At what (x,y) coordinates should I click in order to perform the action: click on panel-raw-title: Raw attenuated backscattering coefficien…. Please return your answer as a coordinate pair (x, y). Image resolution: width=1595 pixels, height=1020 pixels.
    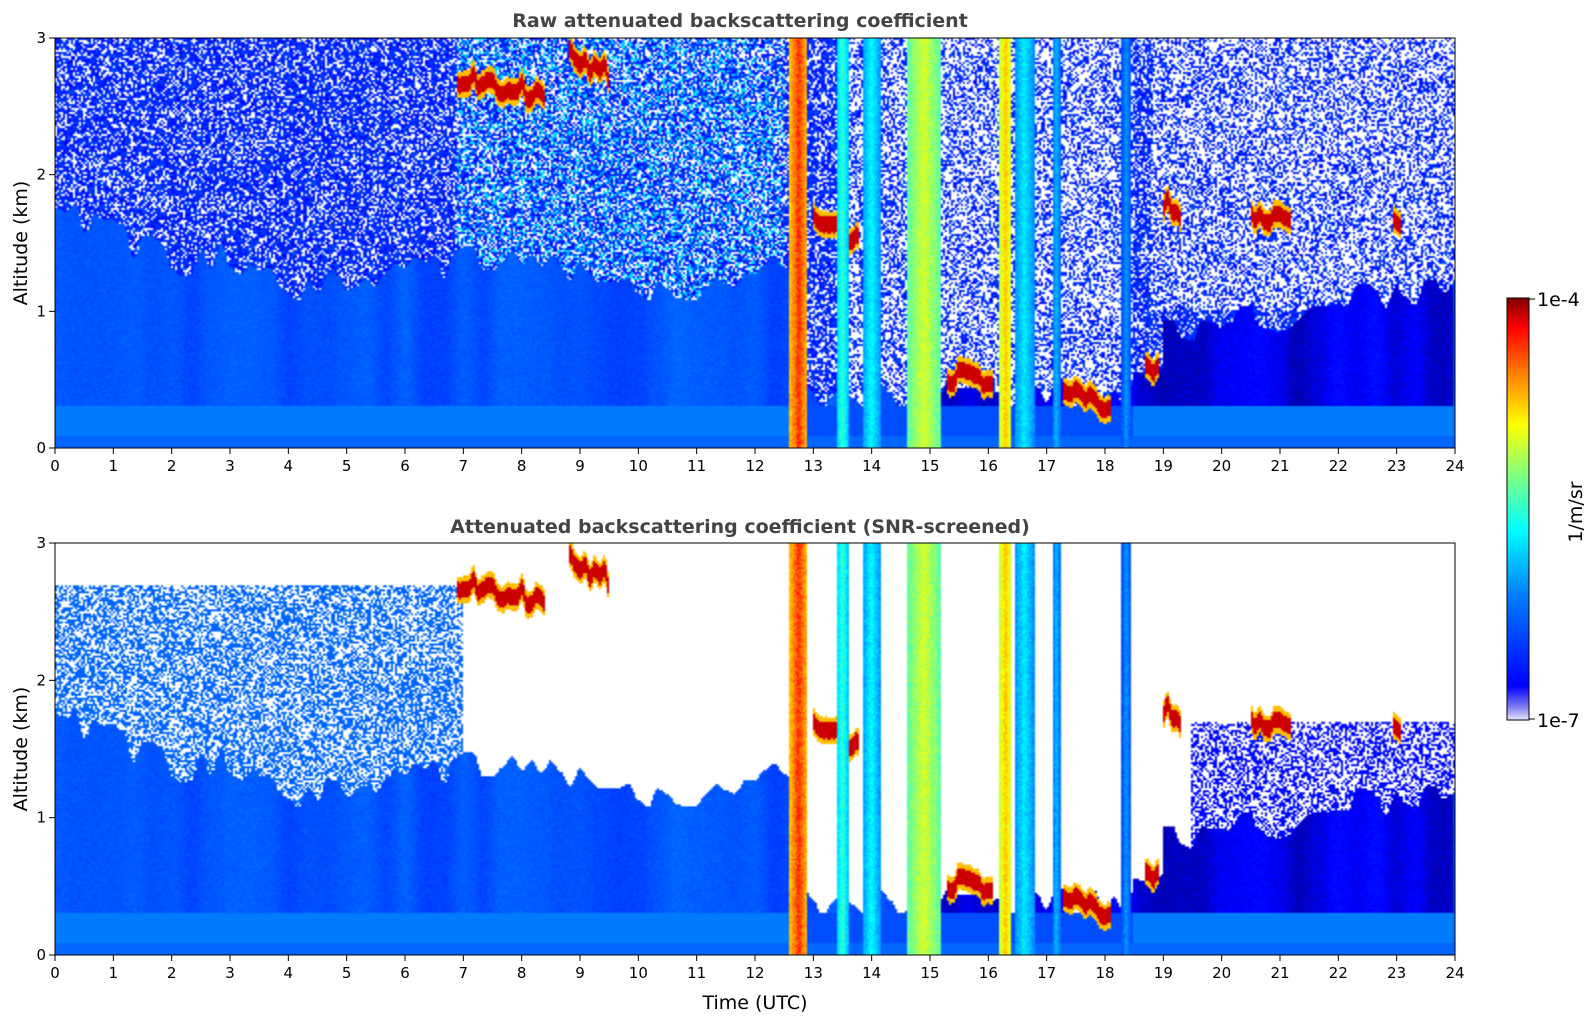
    Looking at the image, I should click on (740, 21).